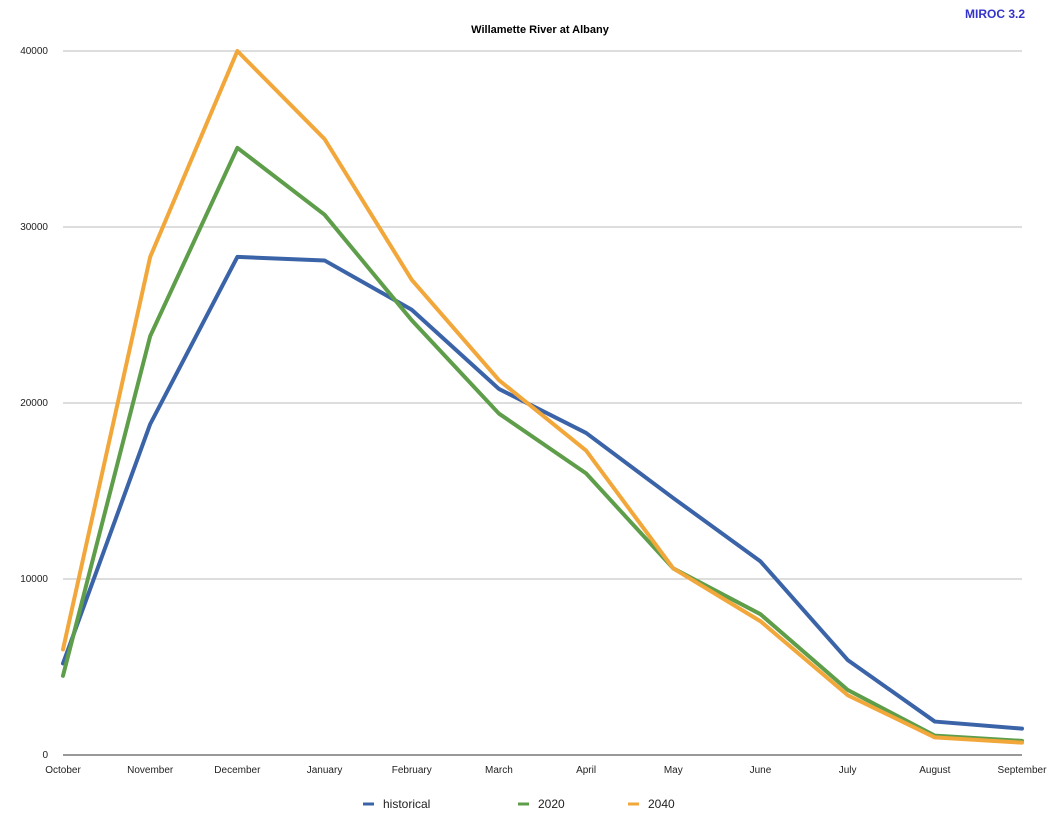 Image resolution: width=1055 pixels, height=815 pixels. What do you see at coordinates (848, 770) in the screenshot?
I see `x-tick-label: July` at bounding box center [848, 770].